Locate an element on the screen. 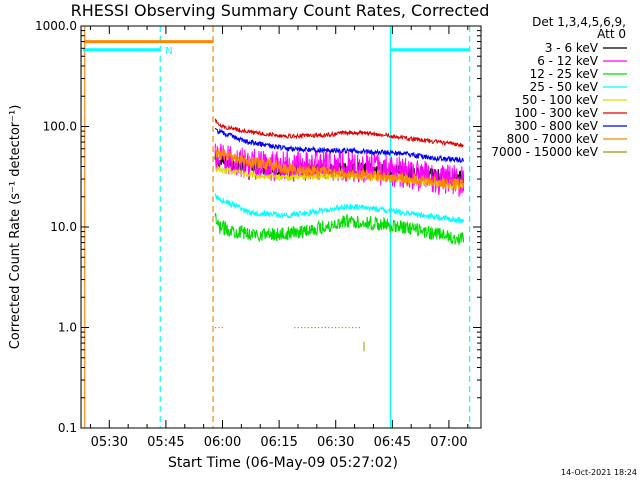 The width and height of the screenshot is (640, 480). legend-entry-label: 7000 - 15000 keV is located at coordinates (544, 152).